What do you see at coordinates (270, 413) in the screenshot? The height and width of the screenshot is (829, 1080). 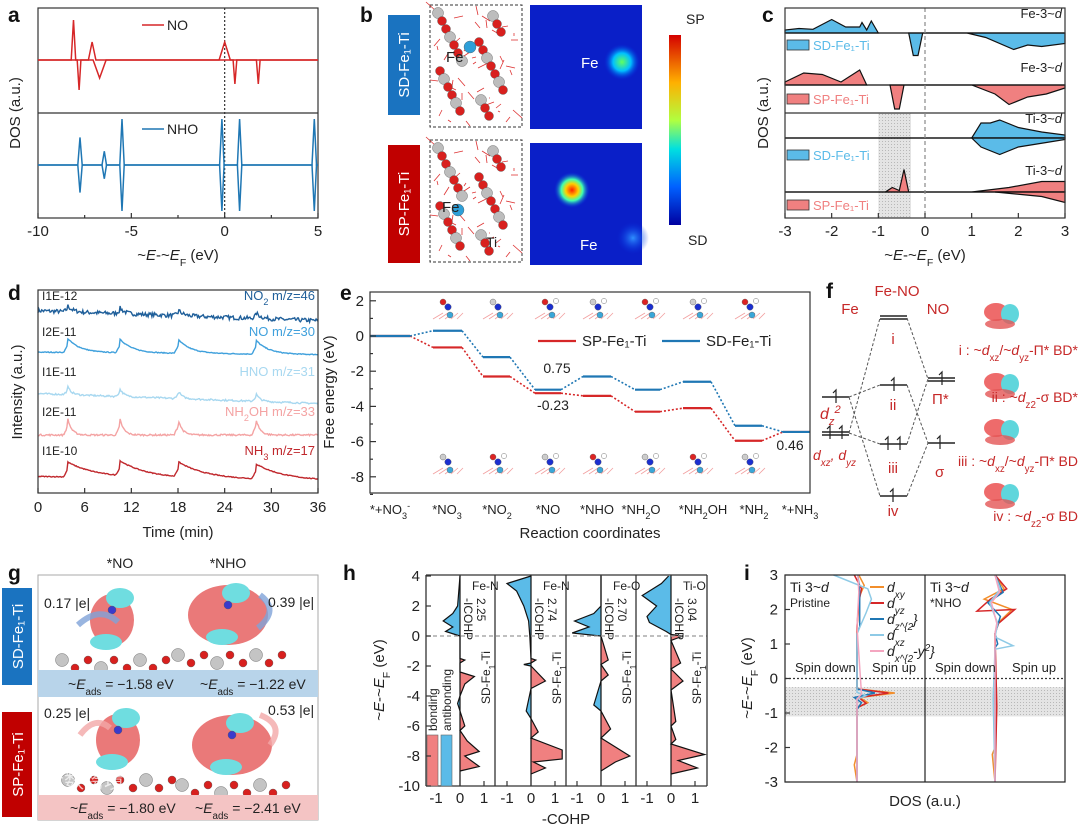 I see `trace-label: NH2OH m/z=33` at bounding box center [270, 413].